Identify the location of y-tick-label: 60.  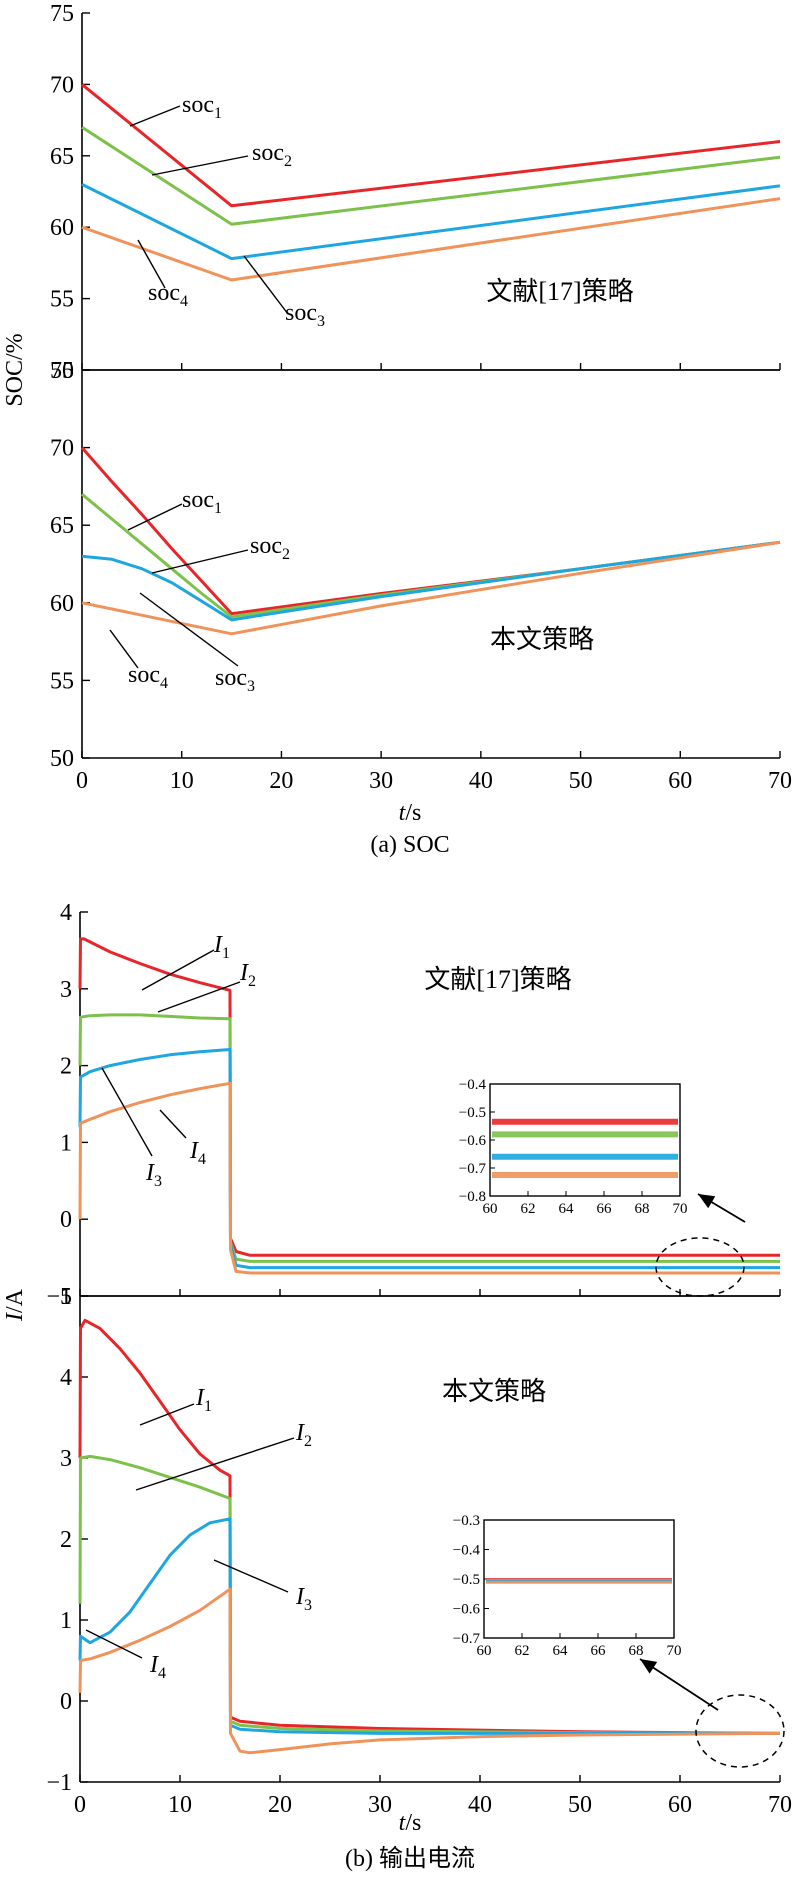
(62, 228).